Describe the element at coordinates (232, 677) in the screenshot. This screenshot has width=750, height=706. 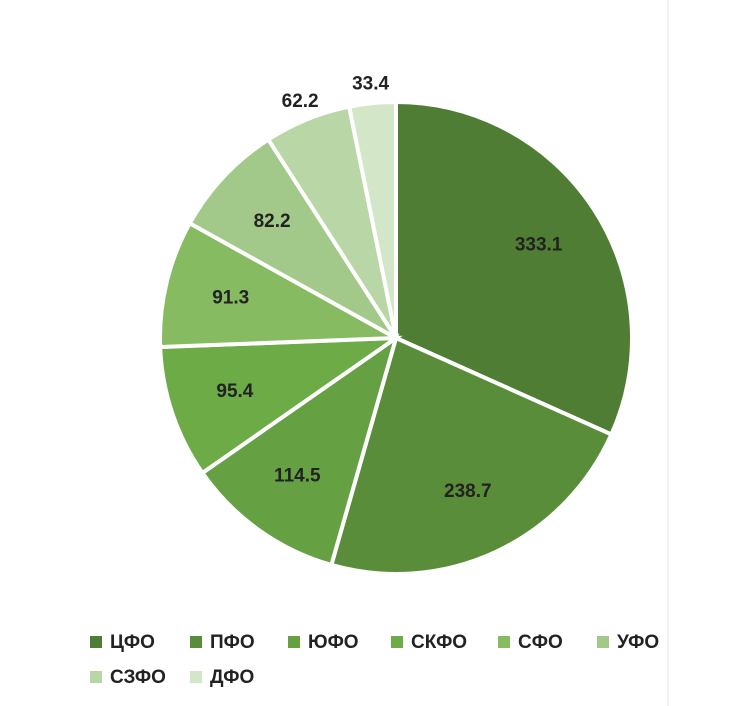
I see `legend-label: ДФО` at that location.